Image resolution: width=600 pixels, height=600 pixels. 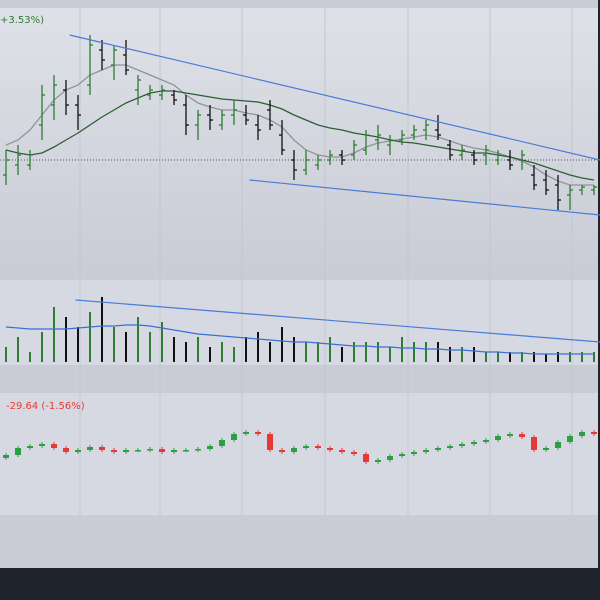 What do you see at coordinates (299, 322) in the screenshot?
I see `volume-pane` at bounding box center [299, 322].